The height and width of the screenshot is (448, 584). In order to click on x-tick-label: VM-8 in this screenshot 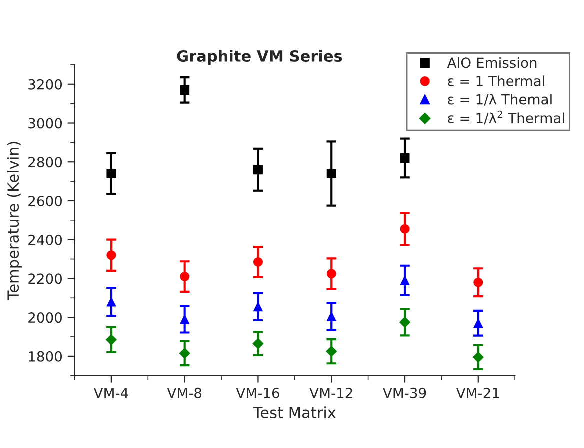, I will do `click(184, 393)`.